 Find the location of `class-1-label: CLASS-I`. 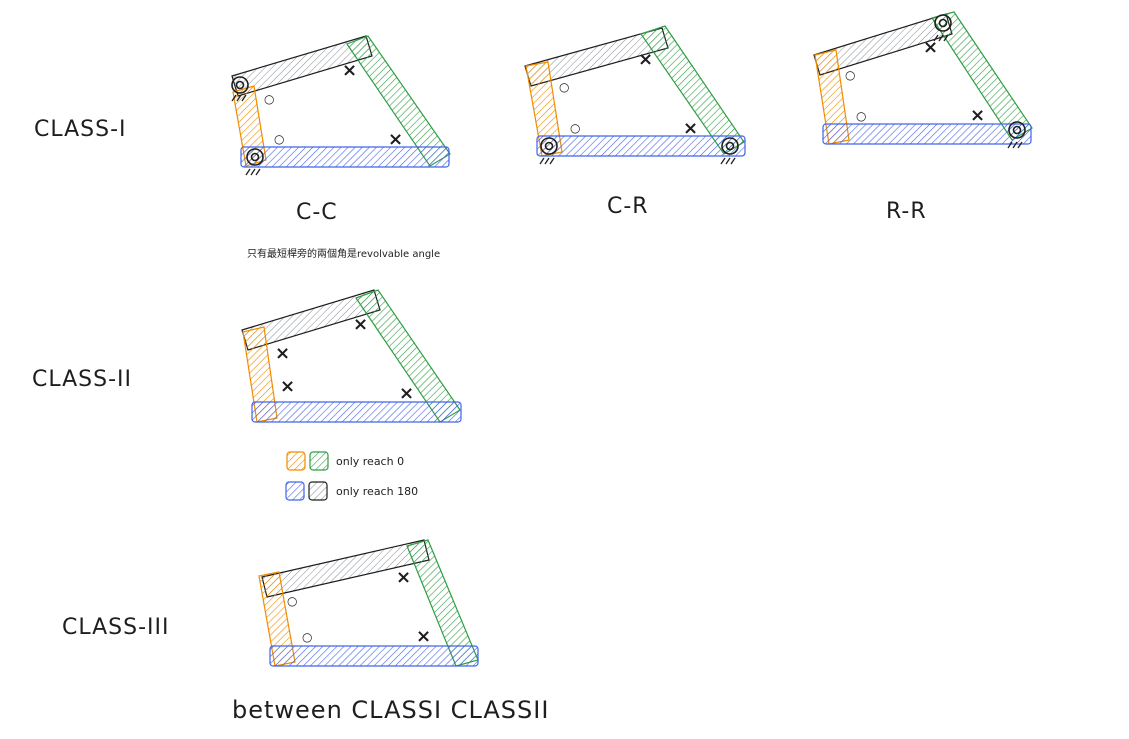

class-1-label: CLASS-I is located at coordinates (80, 129).